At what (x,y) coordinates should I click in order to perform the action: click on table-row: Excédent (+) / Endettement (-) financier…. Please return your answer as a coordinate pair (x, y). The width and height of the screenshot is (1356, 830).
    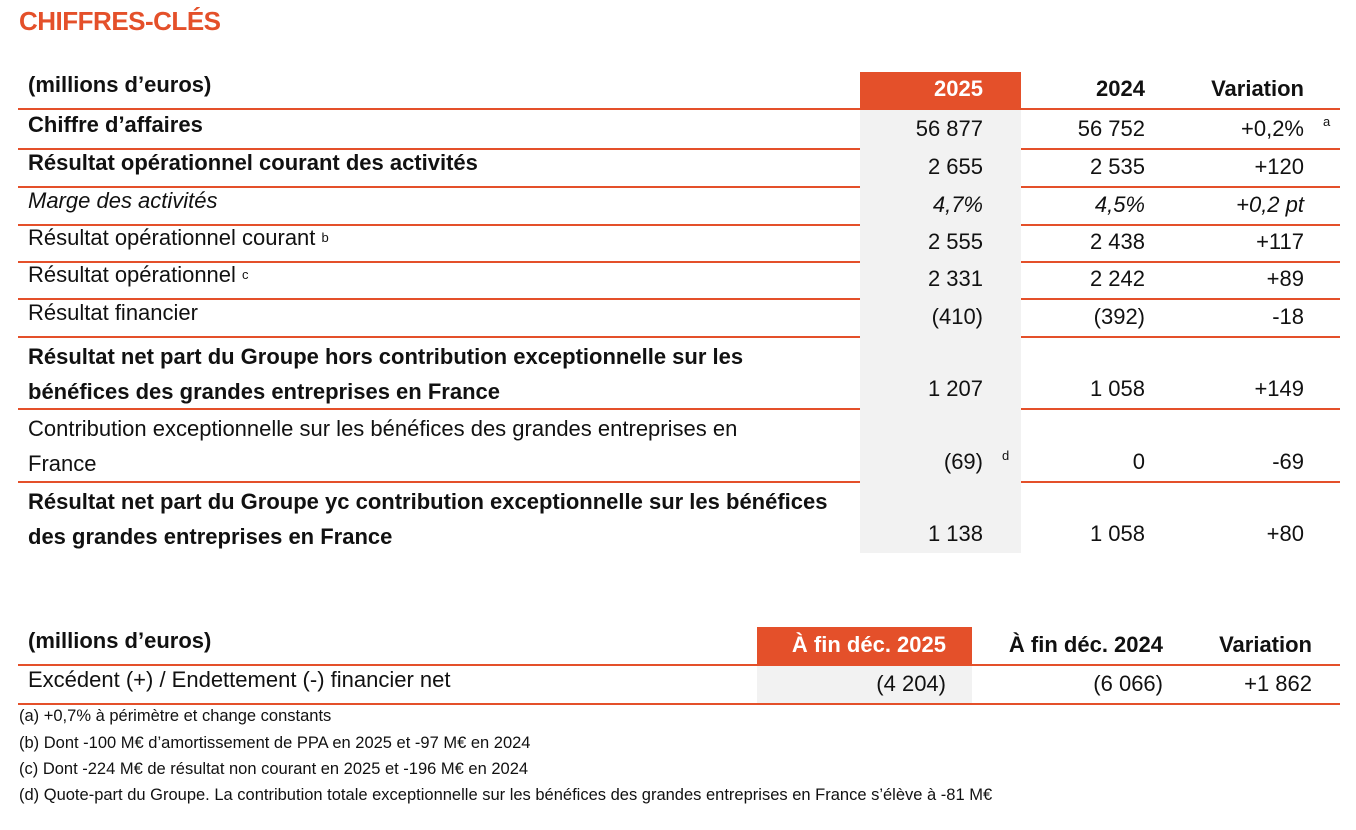
    Looking at the image, I should click on (679, 685).